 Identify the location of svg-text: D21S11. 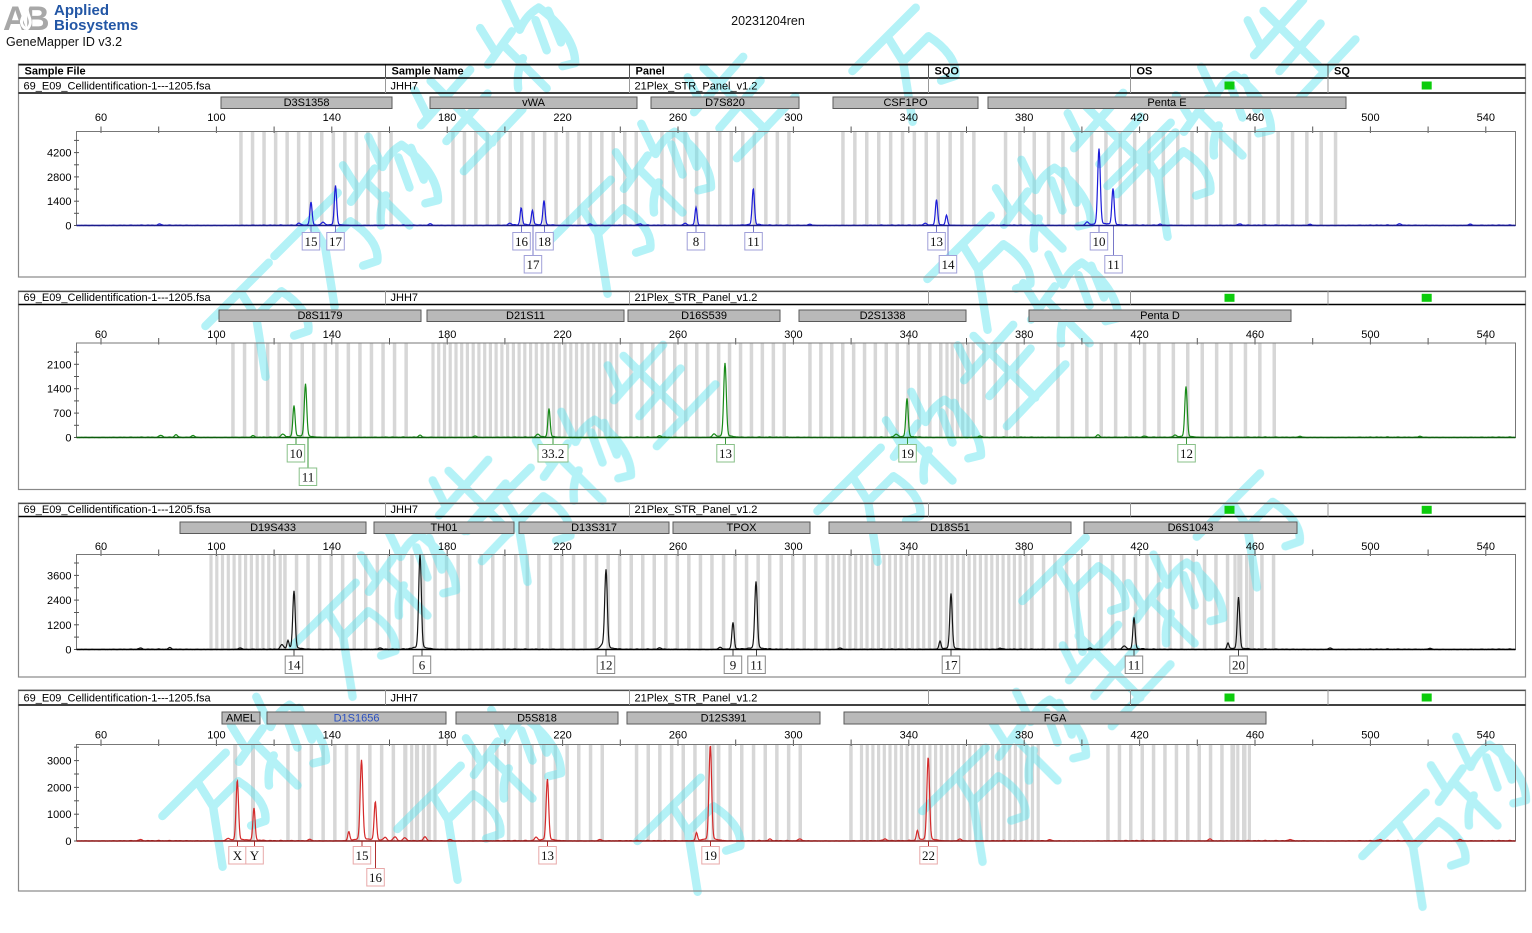
(525, 316).